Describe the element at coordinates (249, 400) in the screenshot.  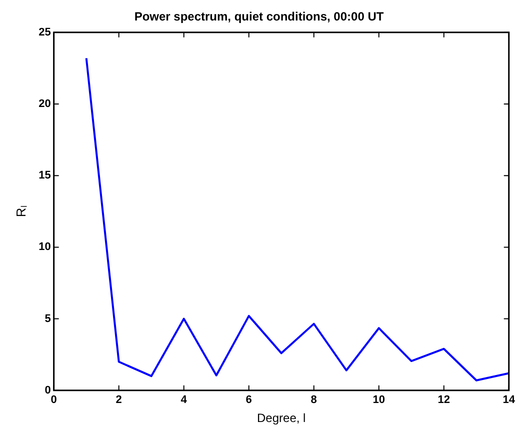
I see `x-tick-label: 6` at that location.